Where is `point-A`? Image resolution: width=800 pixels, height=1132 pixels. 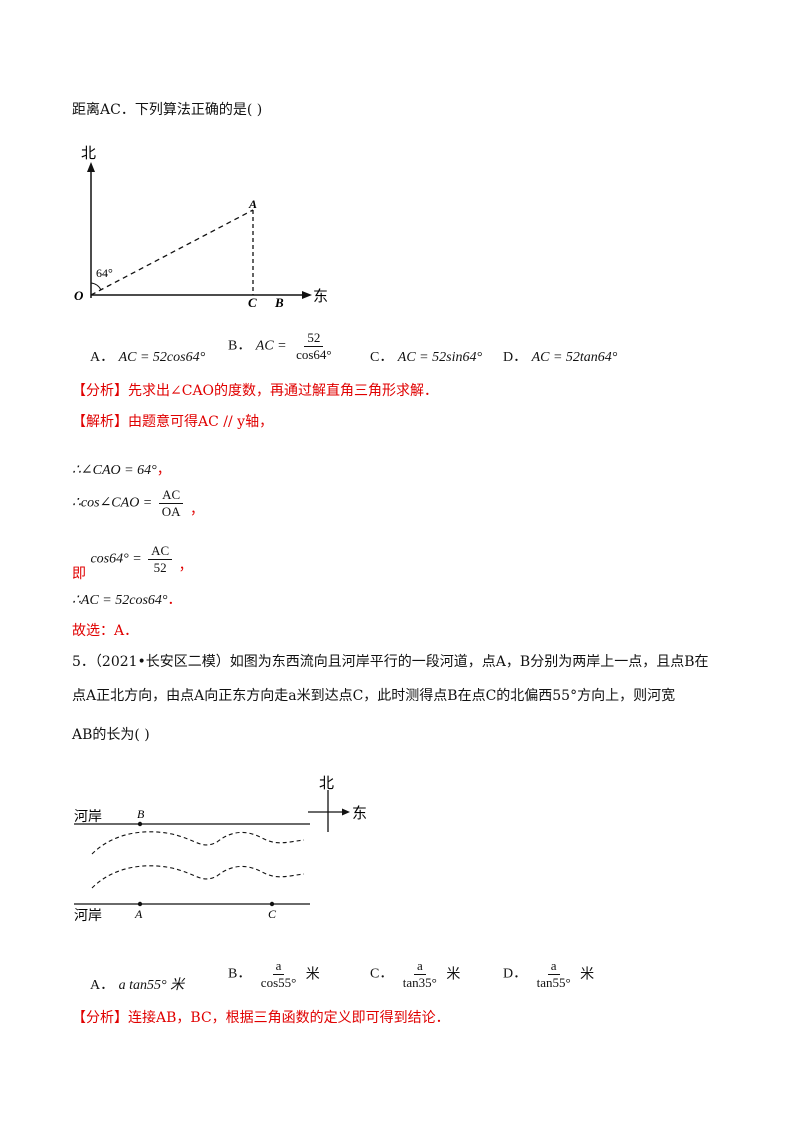
point-A is located at coordinates (140, 904).